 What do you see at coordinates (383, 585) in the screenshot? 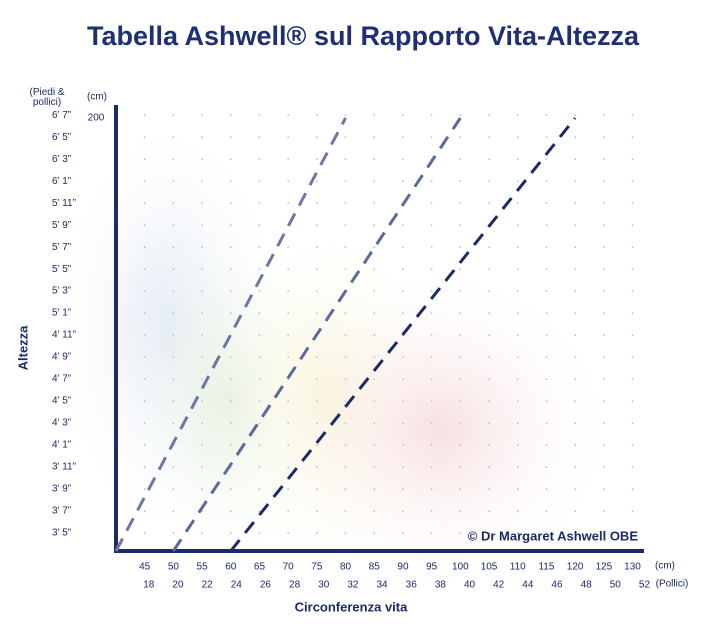
I see `x2-tick-label: 34` at bounding box center [383, 585].